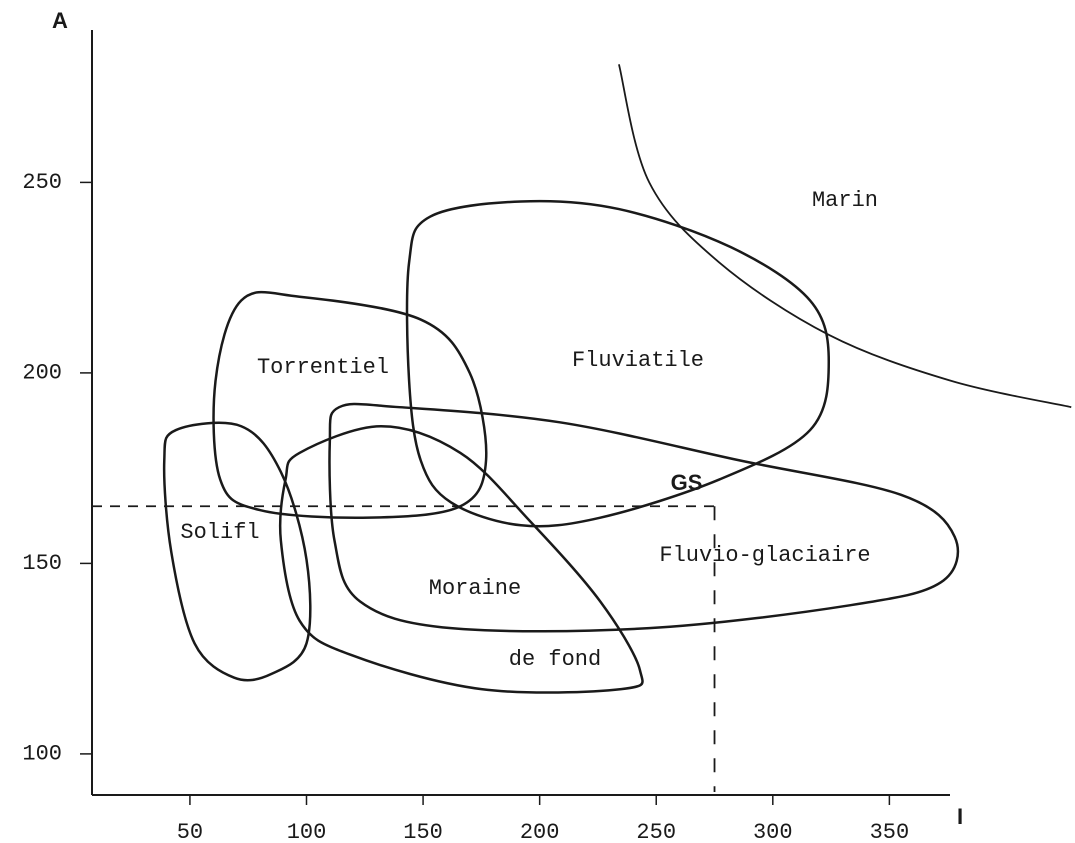 Image resolution: width=1075 pixels, height=843 pixels. What do you see at coordinates (423, 831) in the screenshot?
I see `x-tick-label: 150` at bounding box center [423, 831].